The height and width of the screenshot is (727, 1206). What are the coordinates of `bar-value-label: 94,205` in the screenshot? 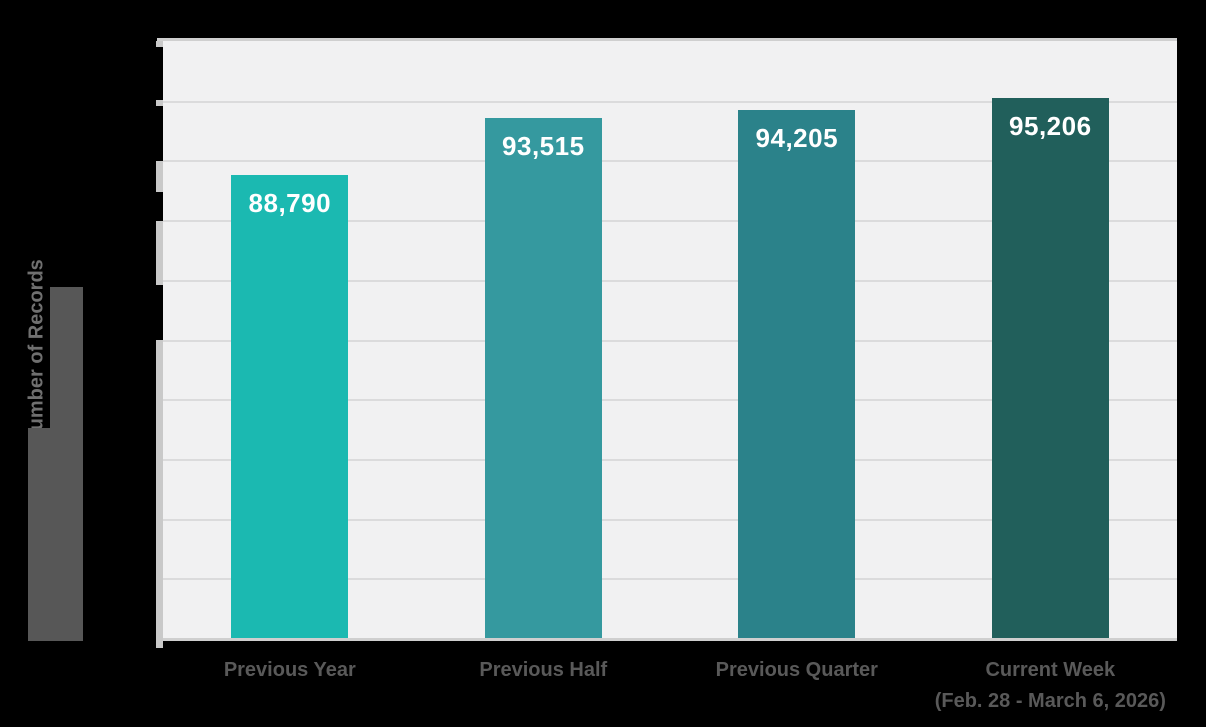 It's located at (797, 138).